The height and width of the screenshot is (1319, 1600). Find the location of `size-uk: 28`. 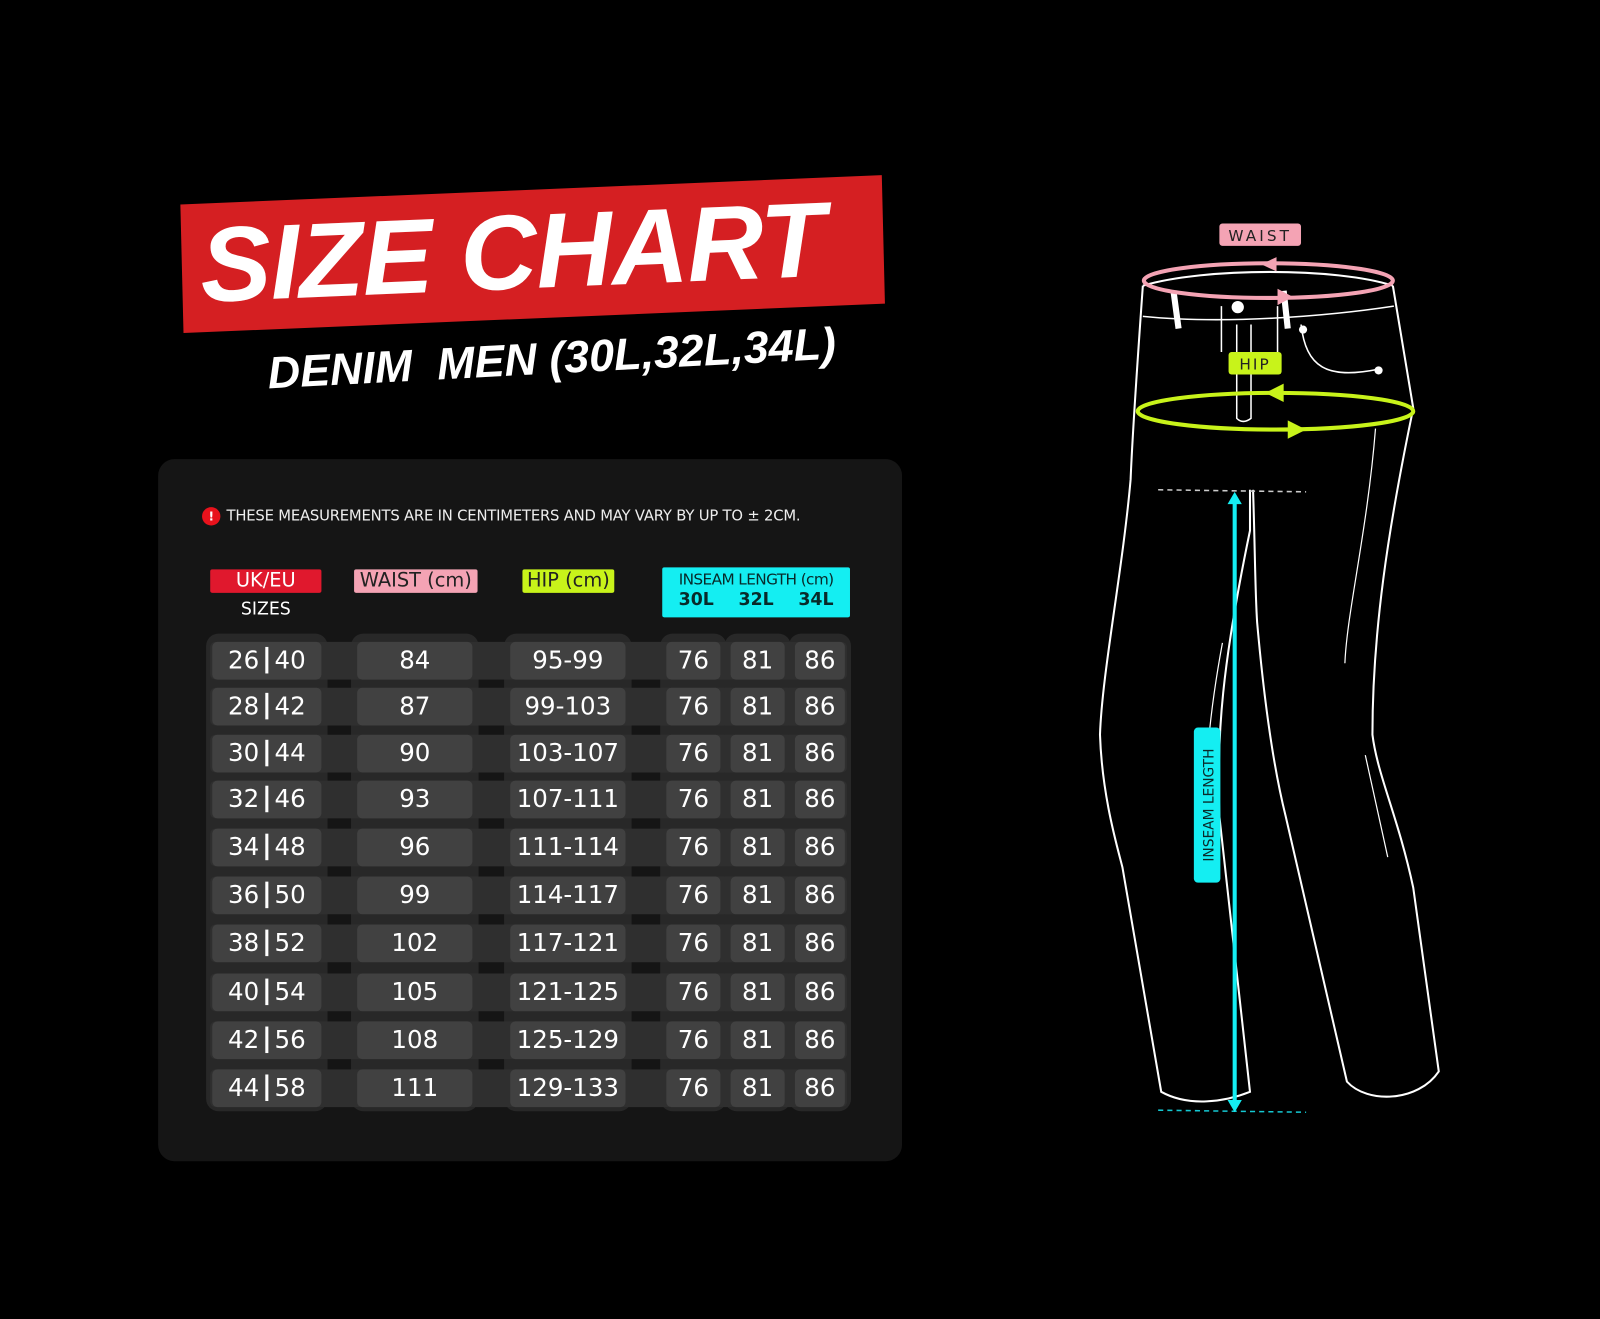

size-uk: 28 is located at coordinates (244, 706).